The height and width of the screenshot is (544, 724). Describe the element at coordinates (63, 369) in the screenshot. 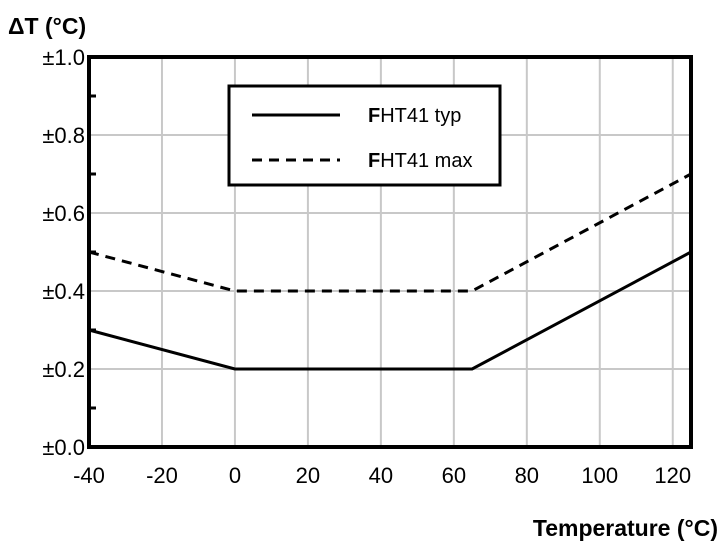

I see `y-tick-label: ±0.2` at that location.